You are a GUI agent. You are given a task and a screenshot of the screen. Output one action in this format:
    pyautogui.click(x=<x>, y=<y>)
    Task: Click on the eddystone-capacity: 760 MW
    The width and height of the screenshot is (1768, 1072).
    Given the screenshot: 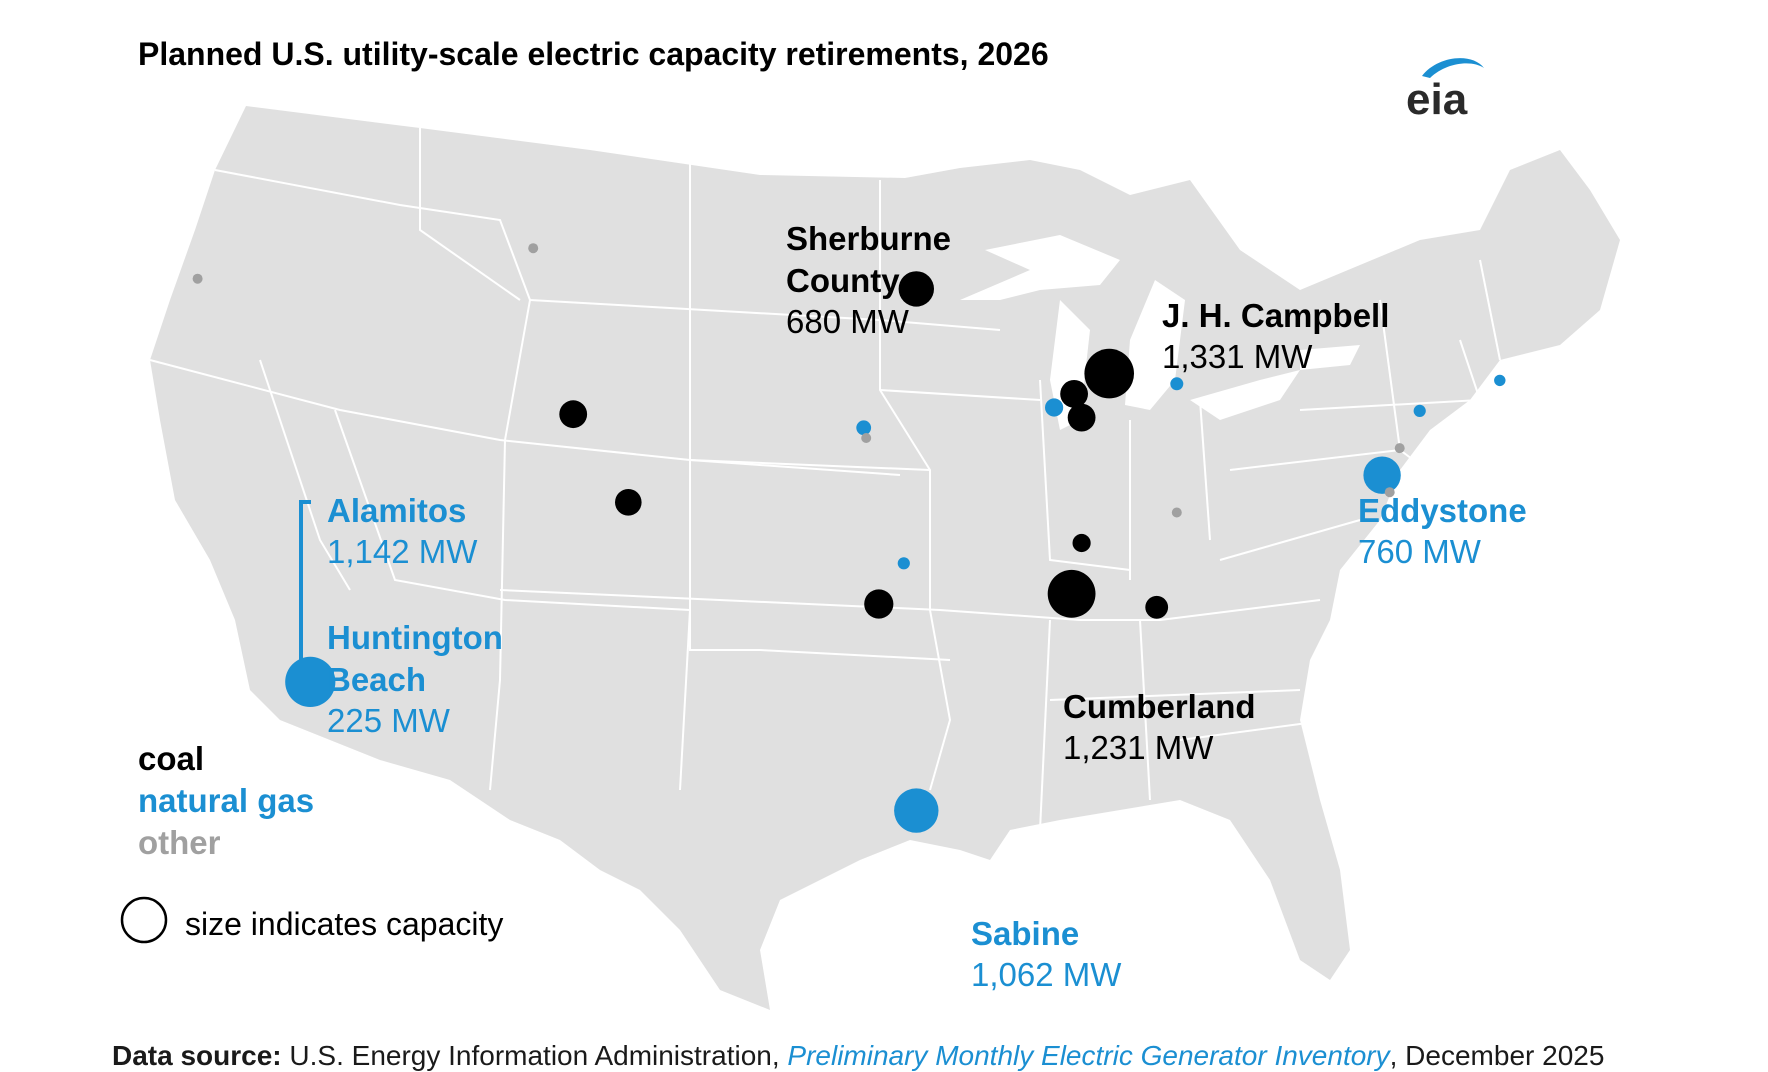 What is the action you would take?
    pyautogui.click(x=1419, y=551)
    